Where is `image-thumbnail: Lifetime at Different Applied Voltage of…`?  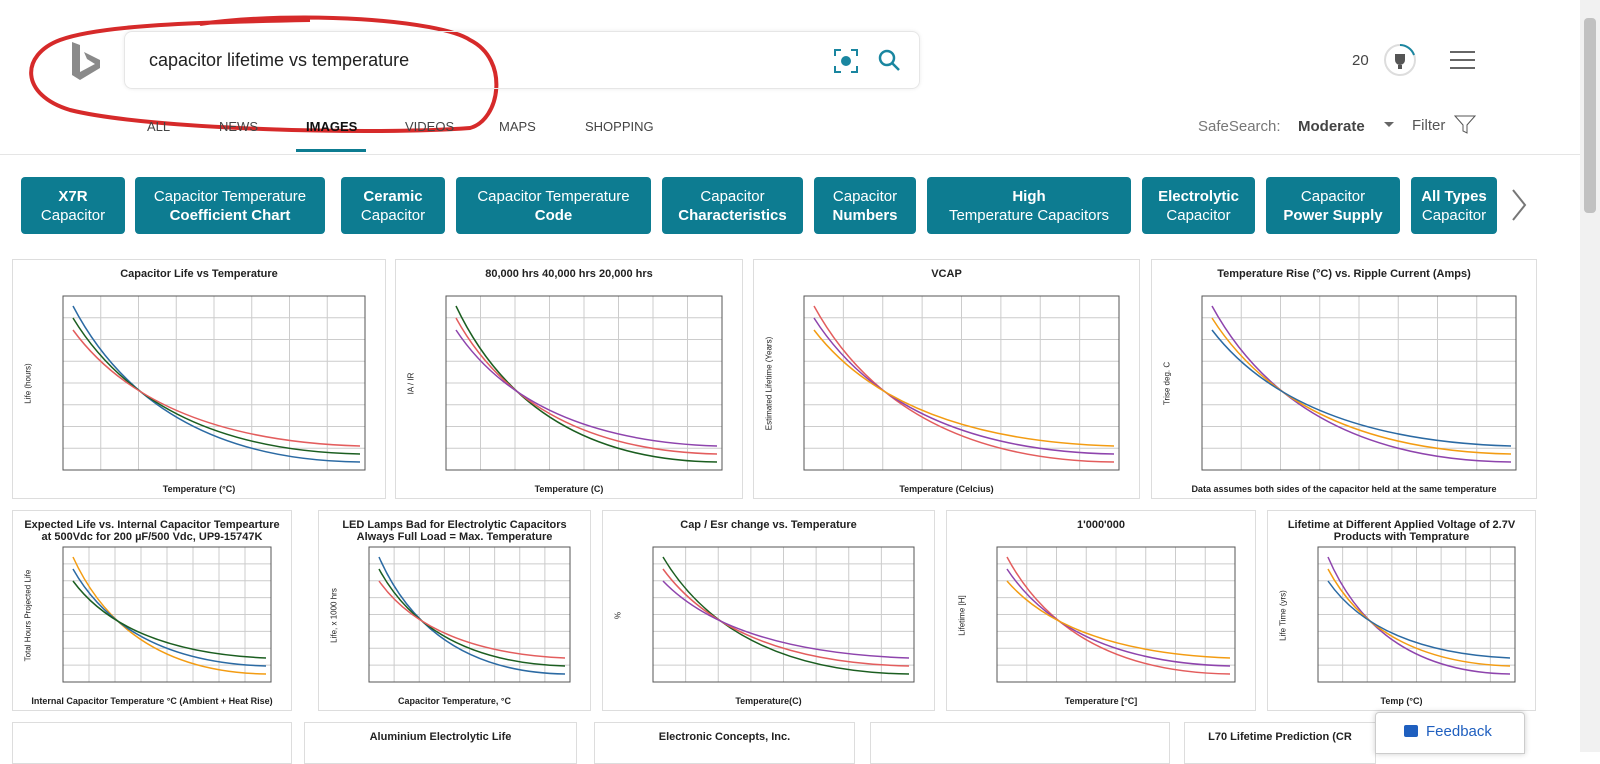
image-thumbnail: Lifetime at Different Applied Voltage of… is located at coordinates (1401, 610).